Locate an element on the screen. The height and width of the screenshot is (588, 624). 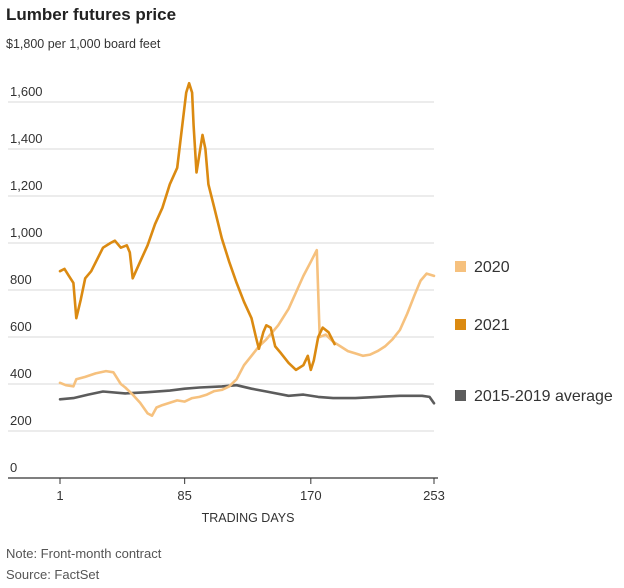
y-tick-label: 1,400 is located at coordinates (26, 138).